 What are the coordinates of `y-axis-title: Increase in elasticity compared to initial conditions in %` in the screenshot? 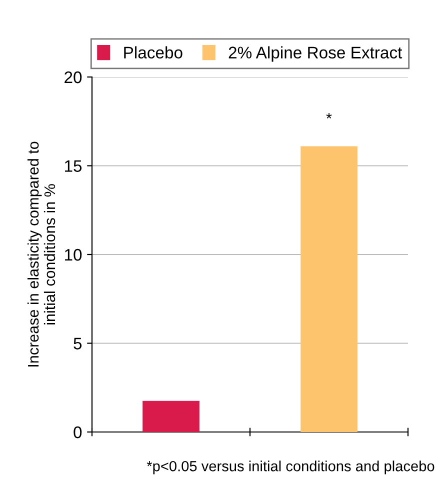 It's located at (41, 254).